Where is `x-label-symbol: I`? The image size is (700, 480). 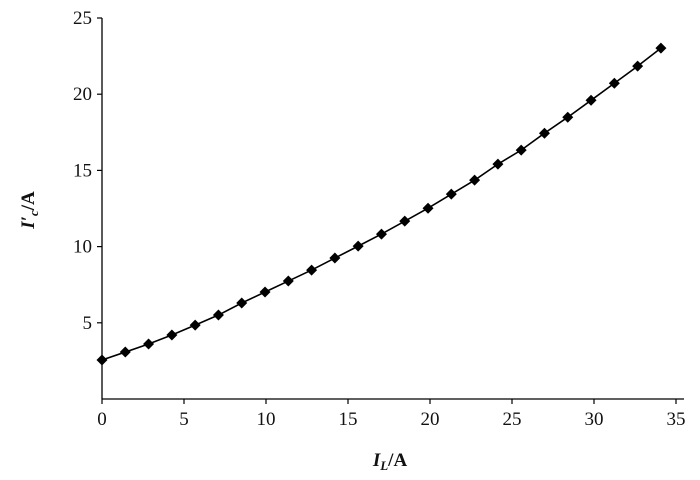
x-label-symbol: I is located at coordinates (376, 460).